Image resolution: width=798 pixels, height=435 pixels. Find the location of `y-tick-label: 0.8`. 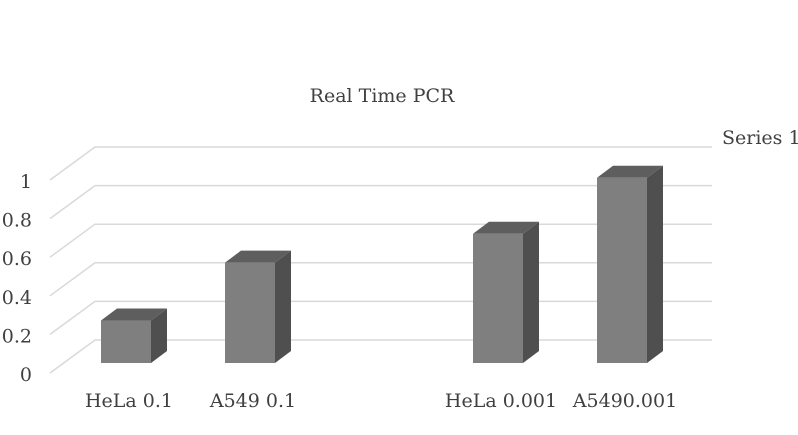

y-tick-label: 0.8 is located at coordinates (17, 221).